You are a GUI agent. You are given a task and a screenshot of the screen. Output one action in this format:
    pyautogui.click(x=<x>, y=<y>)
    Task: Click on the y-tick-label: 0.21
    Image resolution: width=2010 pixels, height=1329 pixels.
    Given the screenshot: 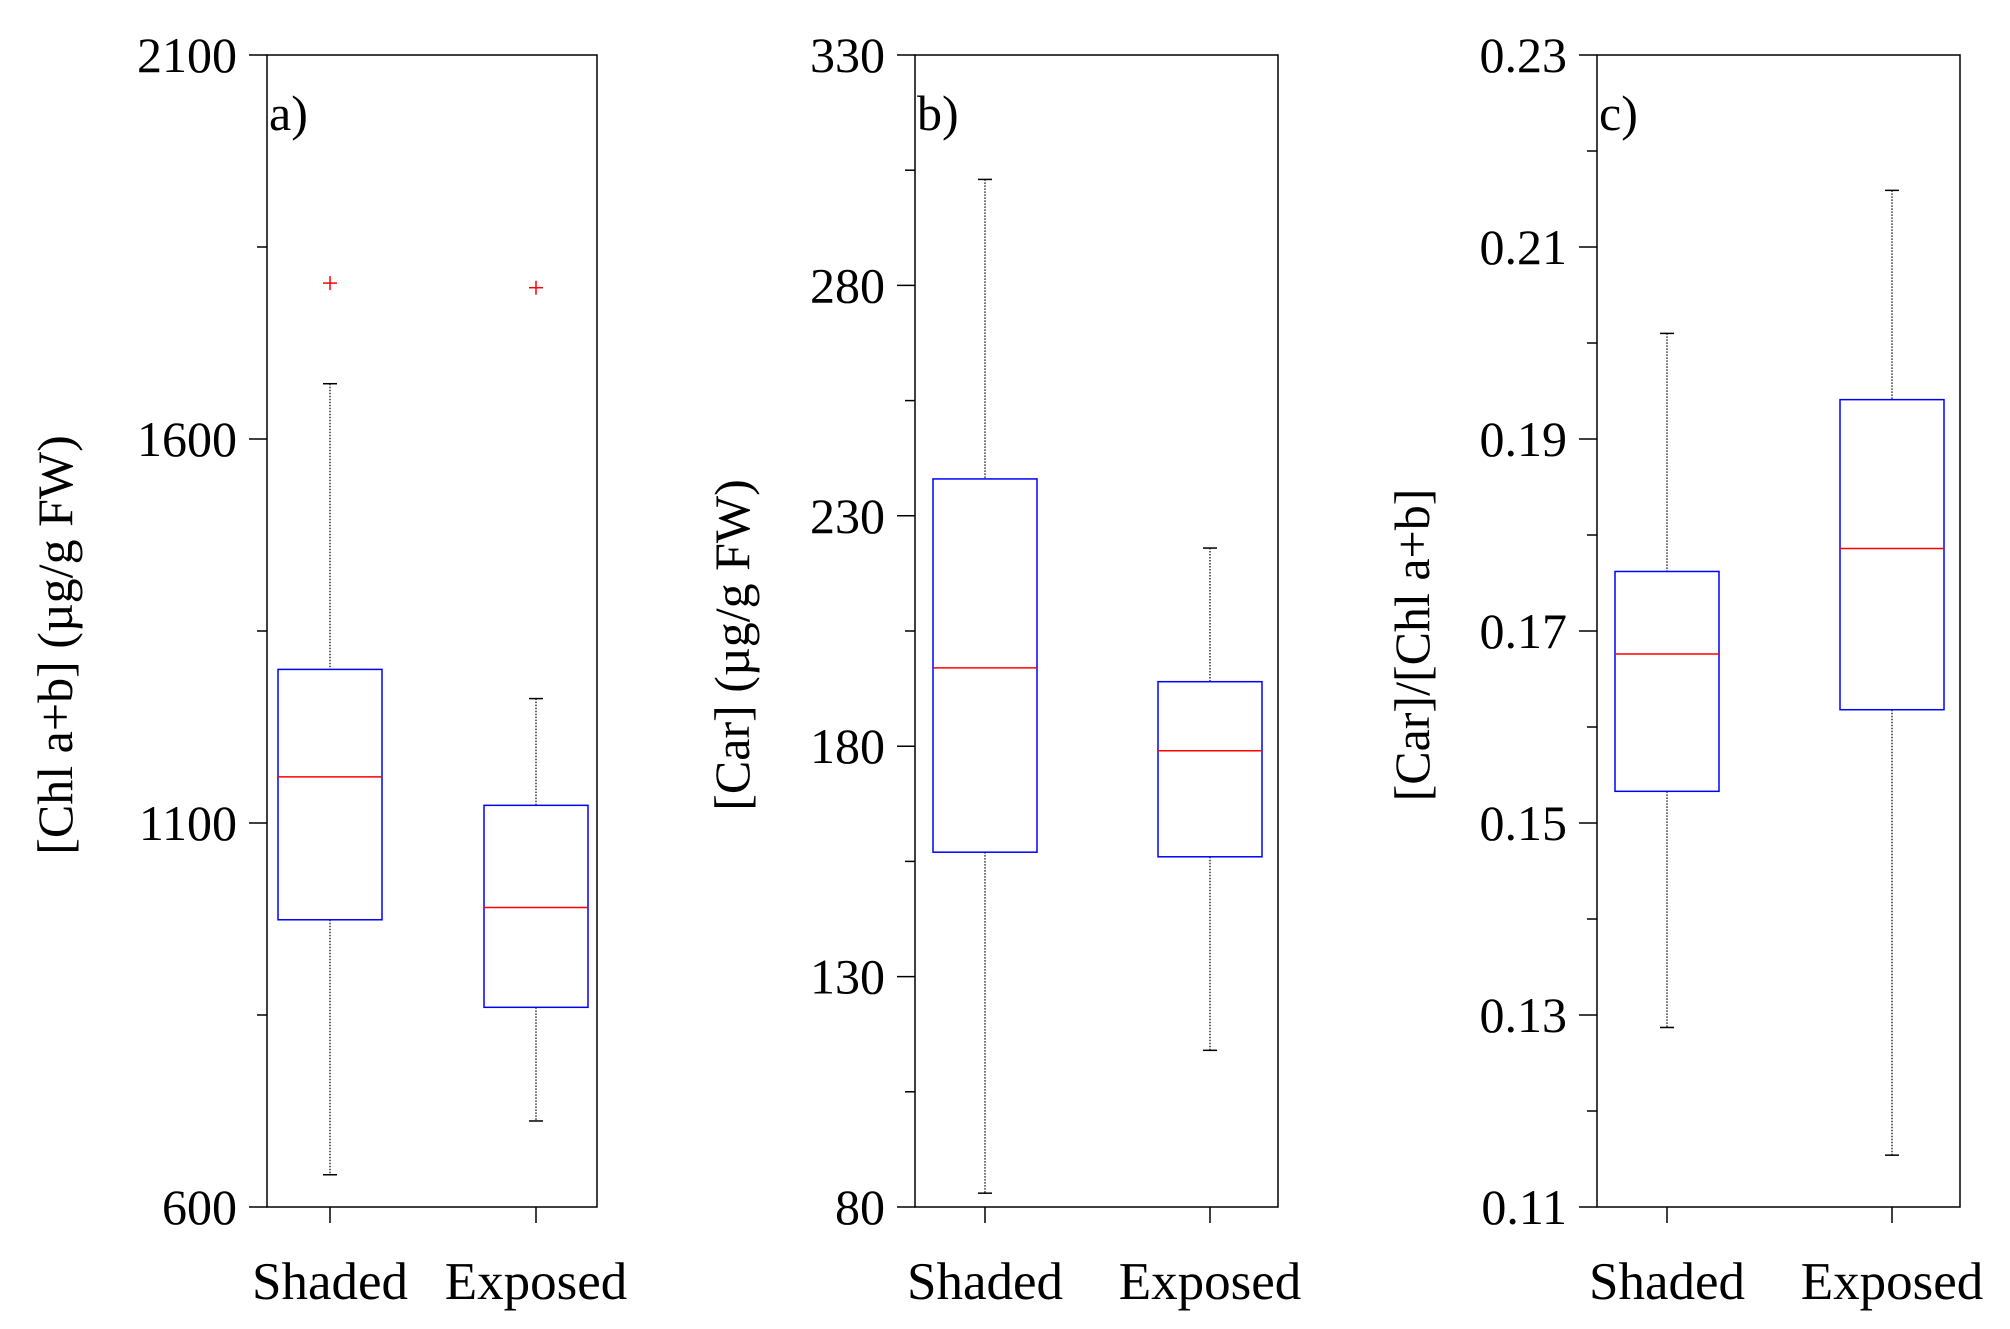 What is the action you would take?
    pyautogui.click(x=1524, y=247)
    